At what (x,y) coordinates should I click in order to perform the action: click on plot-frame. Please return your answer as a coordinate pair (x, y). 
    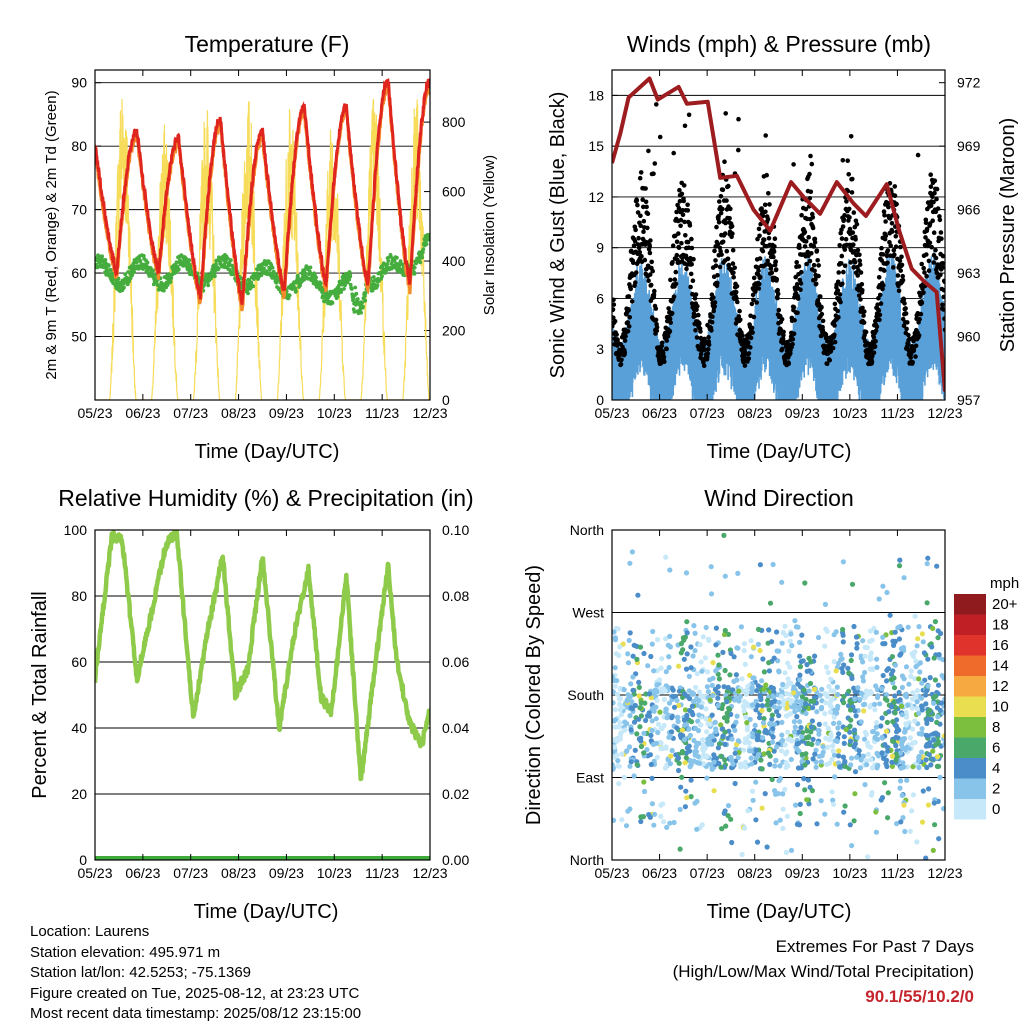
    Looking at the image, I should click on (262, 235).